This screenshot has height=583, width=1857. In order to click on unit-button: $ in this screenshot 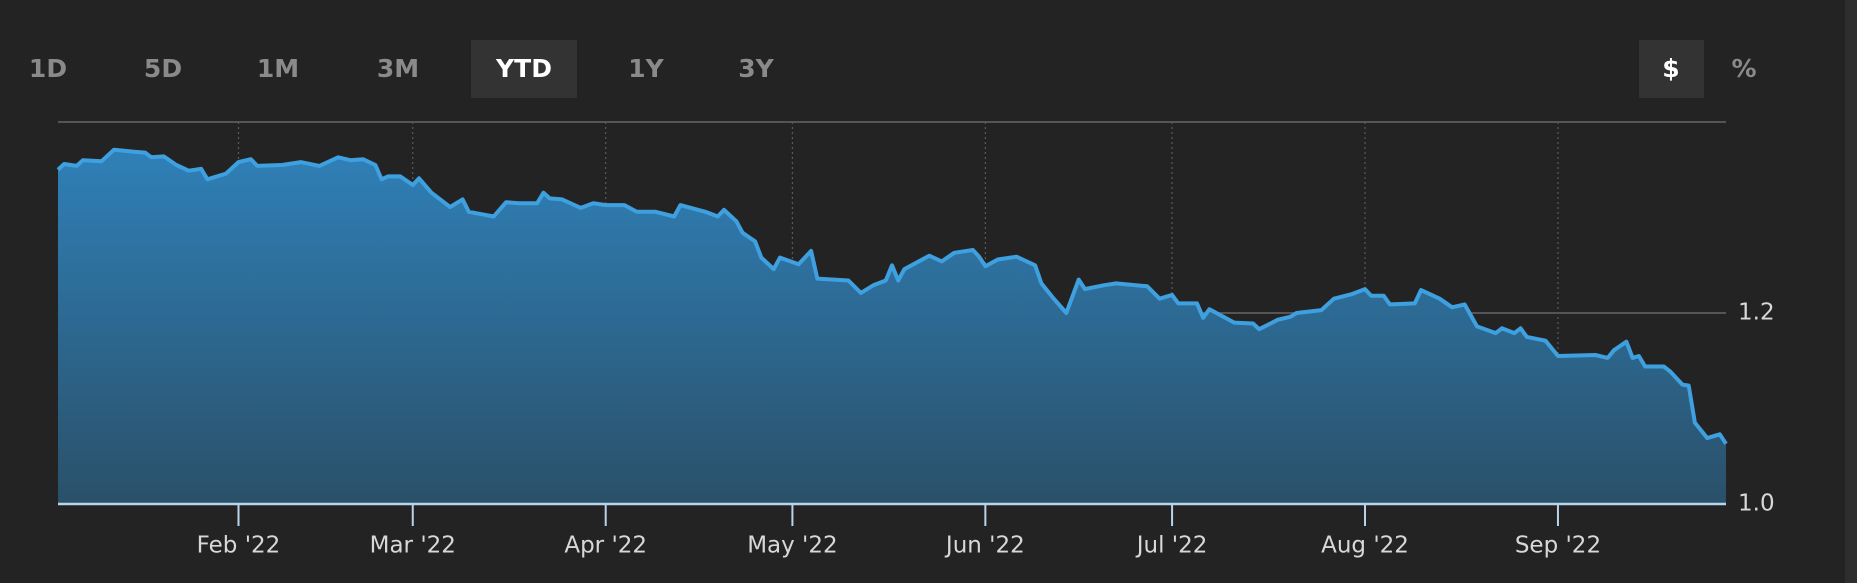, I will do `click(1670, 68)`.